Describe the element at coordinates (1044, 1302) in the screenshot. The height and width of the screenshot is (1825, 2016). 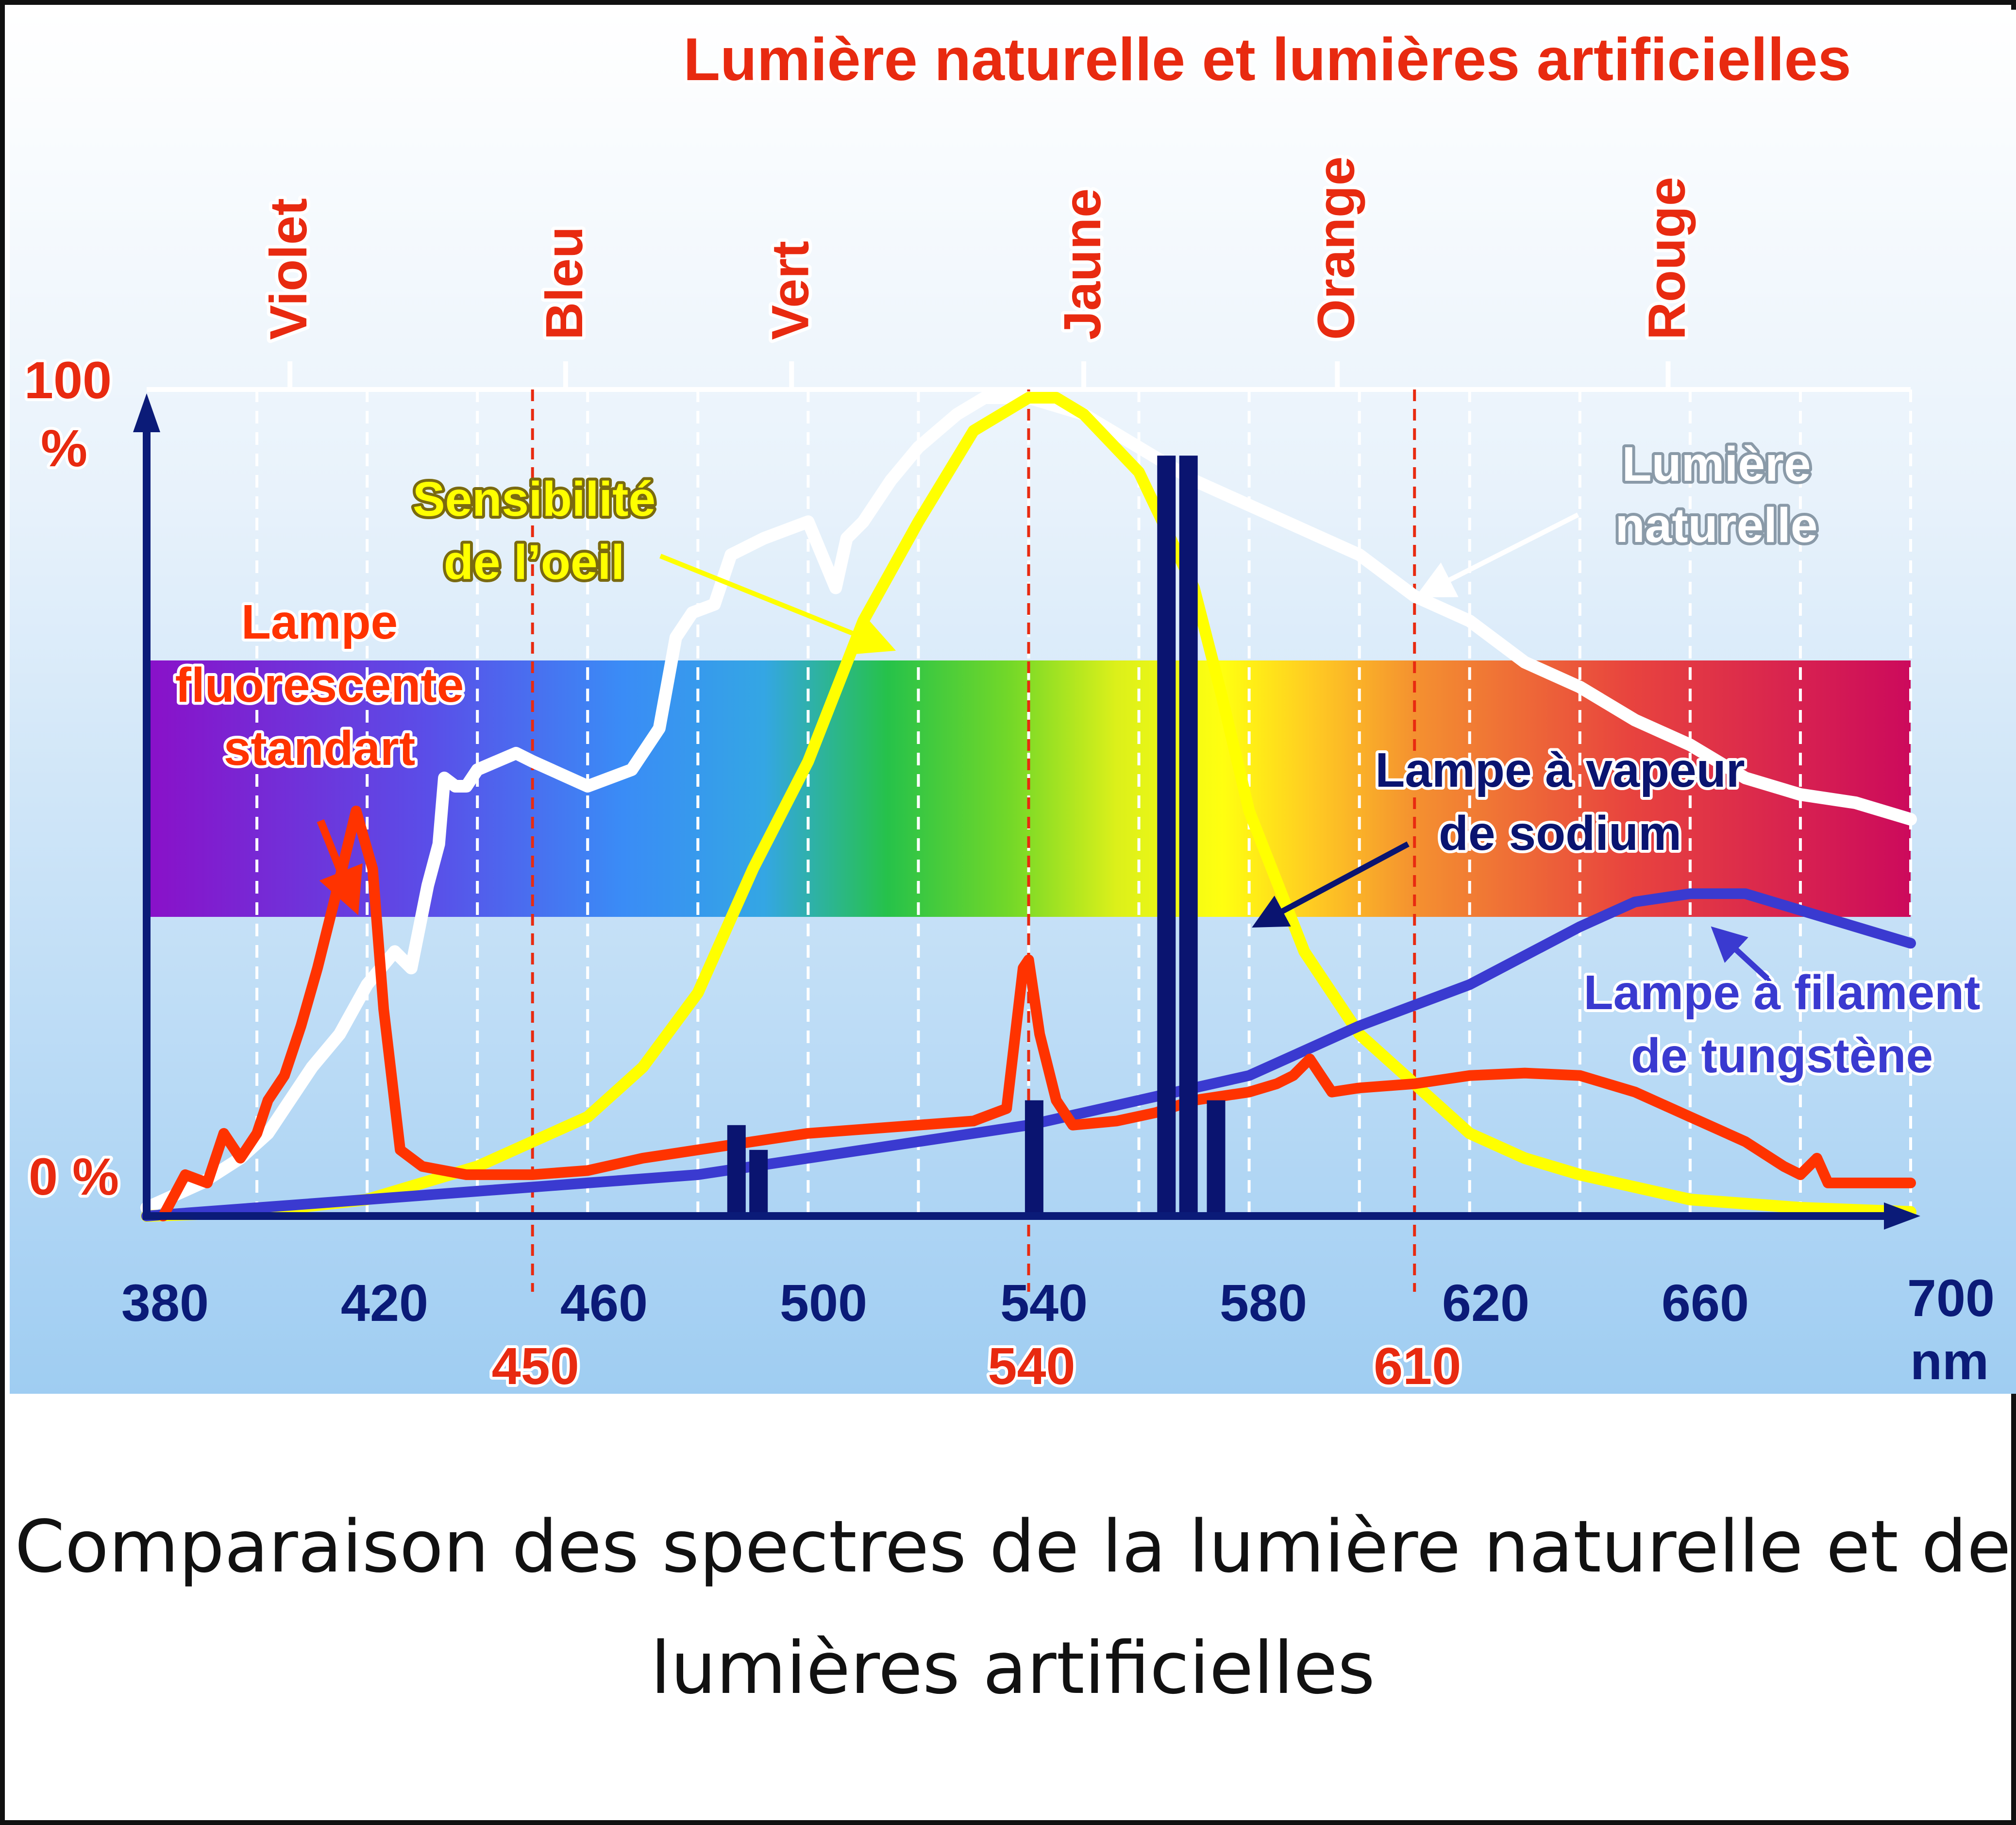
I see `x-tick-label: 540` at that location.